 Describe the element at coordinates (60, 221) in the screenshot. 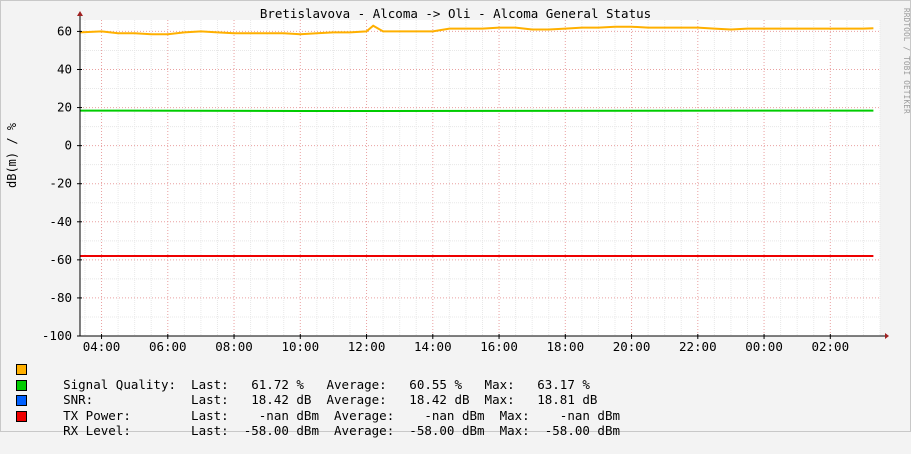

I see `y-tick-label: -40` at that location.